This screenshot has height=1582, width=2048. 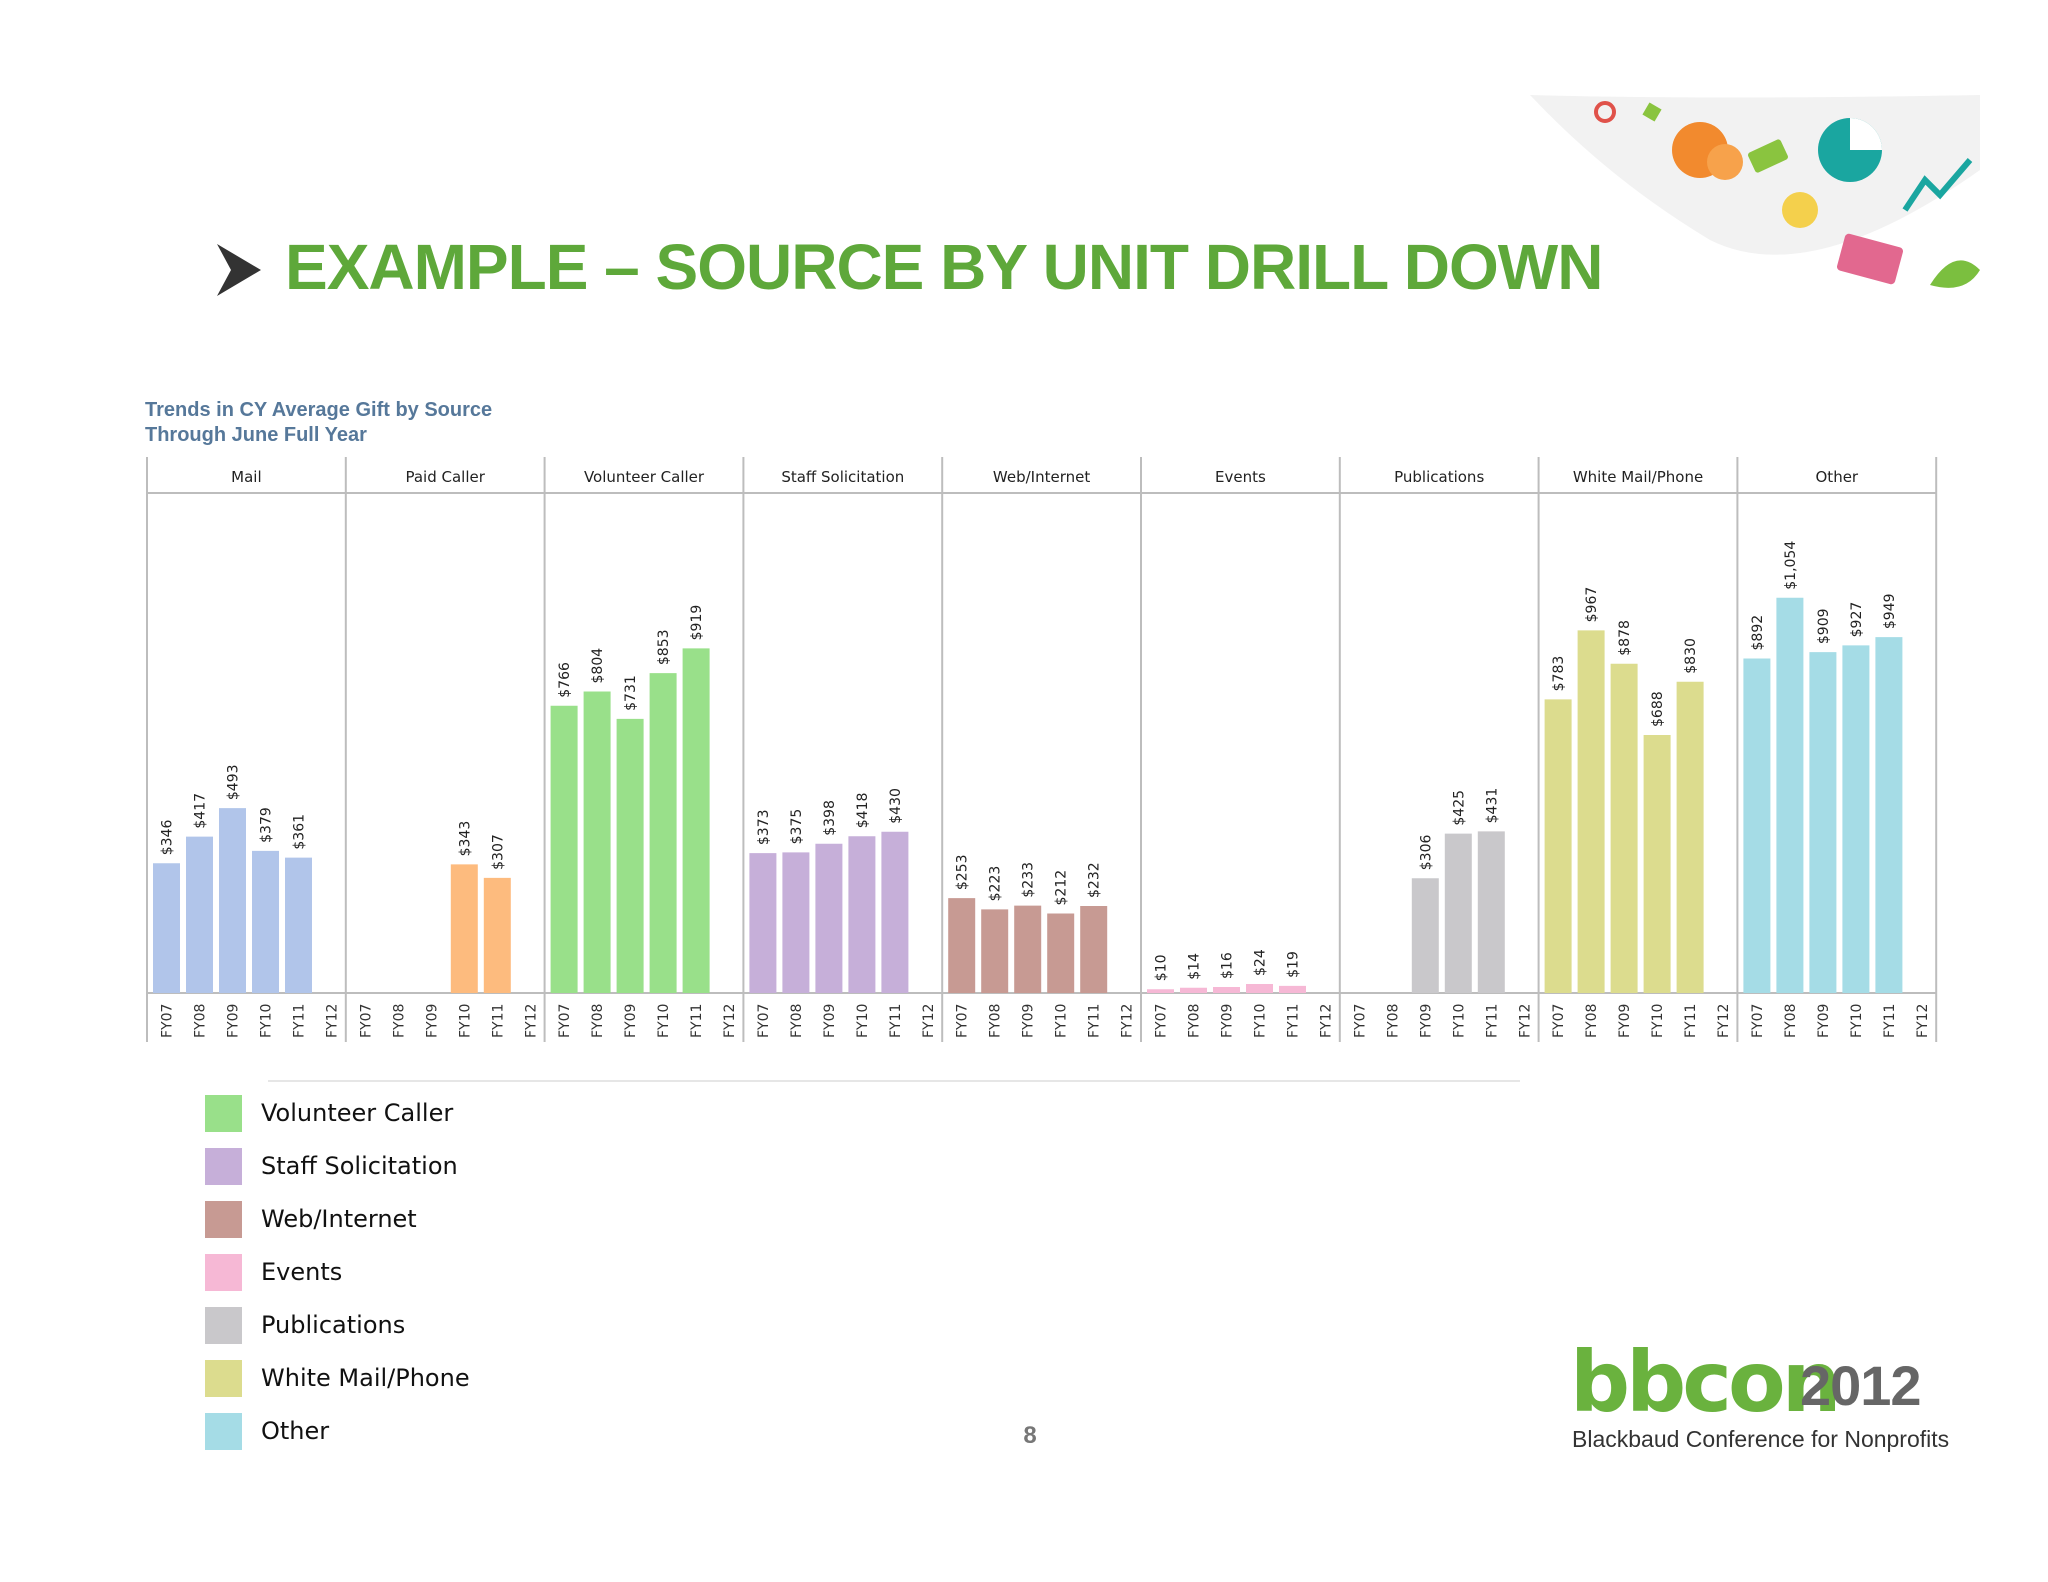 What do you see at coordinates (1030, 1435) in the screenshot?
I see `page-number: 8` at bounding box center [1030, 1435].